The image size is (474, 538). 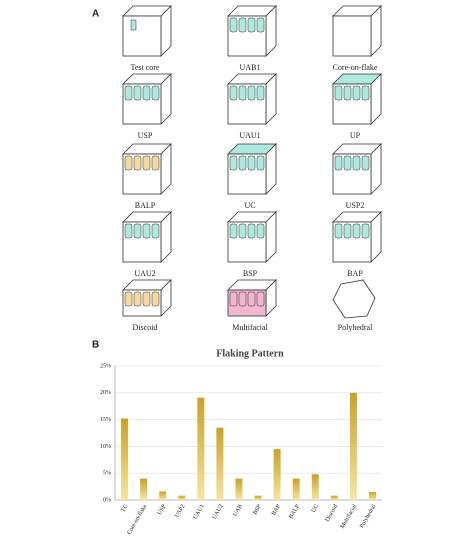 I want to click on diagram-label: BALP, so click(x=145, y=205).